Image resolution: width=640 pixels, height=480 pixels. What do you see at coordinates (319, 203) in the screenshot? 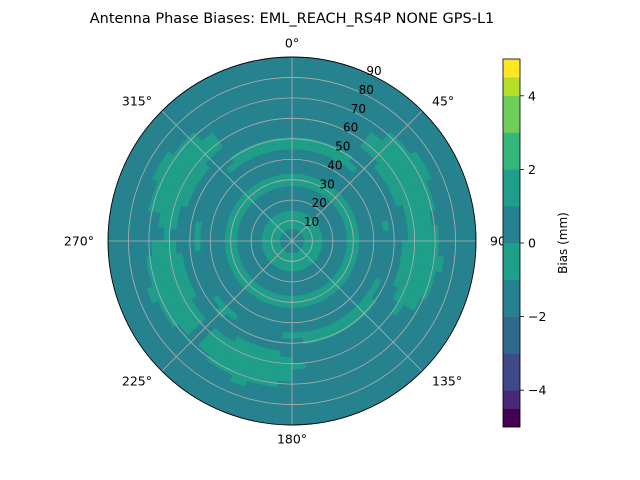
I see `radial-tick-label: 20` at bounding box center [319, 203].